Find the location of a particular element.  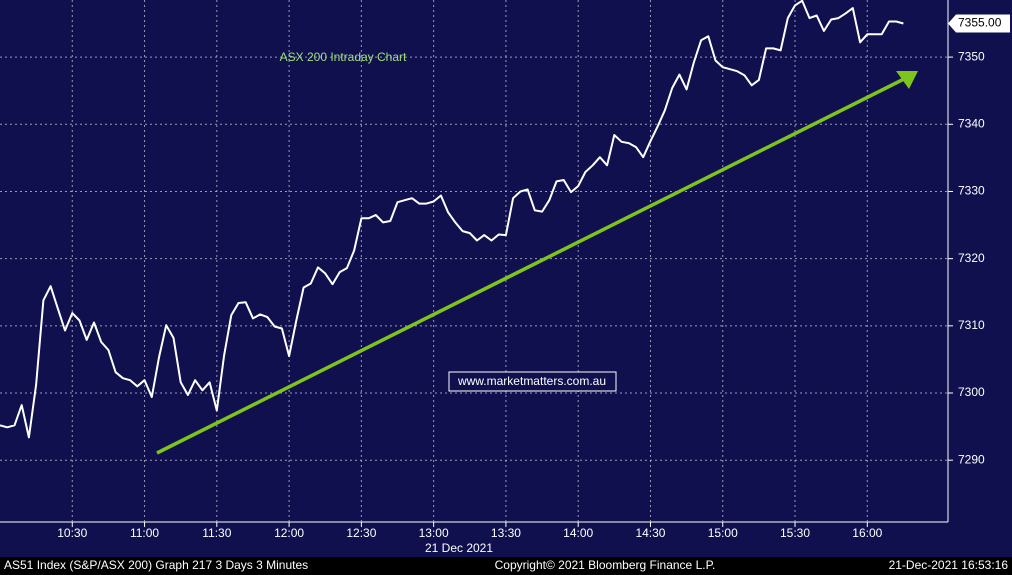

last-value-label: 7355.00 is located at coordinates (980, 23).